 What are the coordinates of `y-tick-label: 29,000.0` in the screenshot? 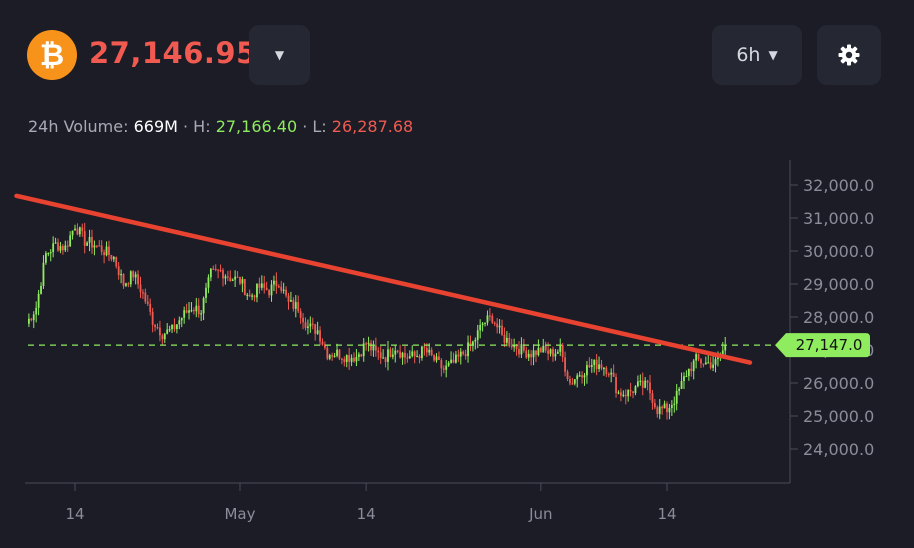 It's located at (838, 284).